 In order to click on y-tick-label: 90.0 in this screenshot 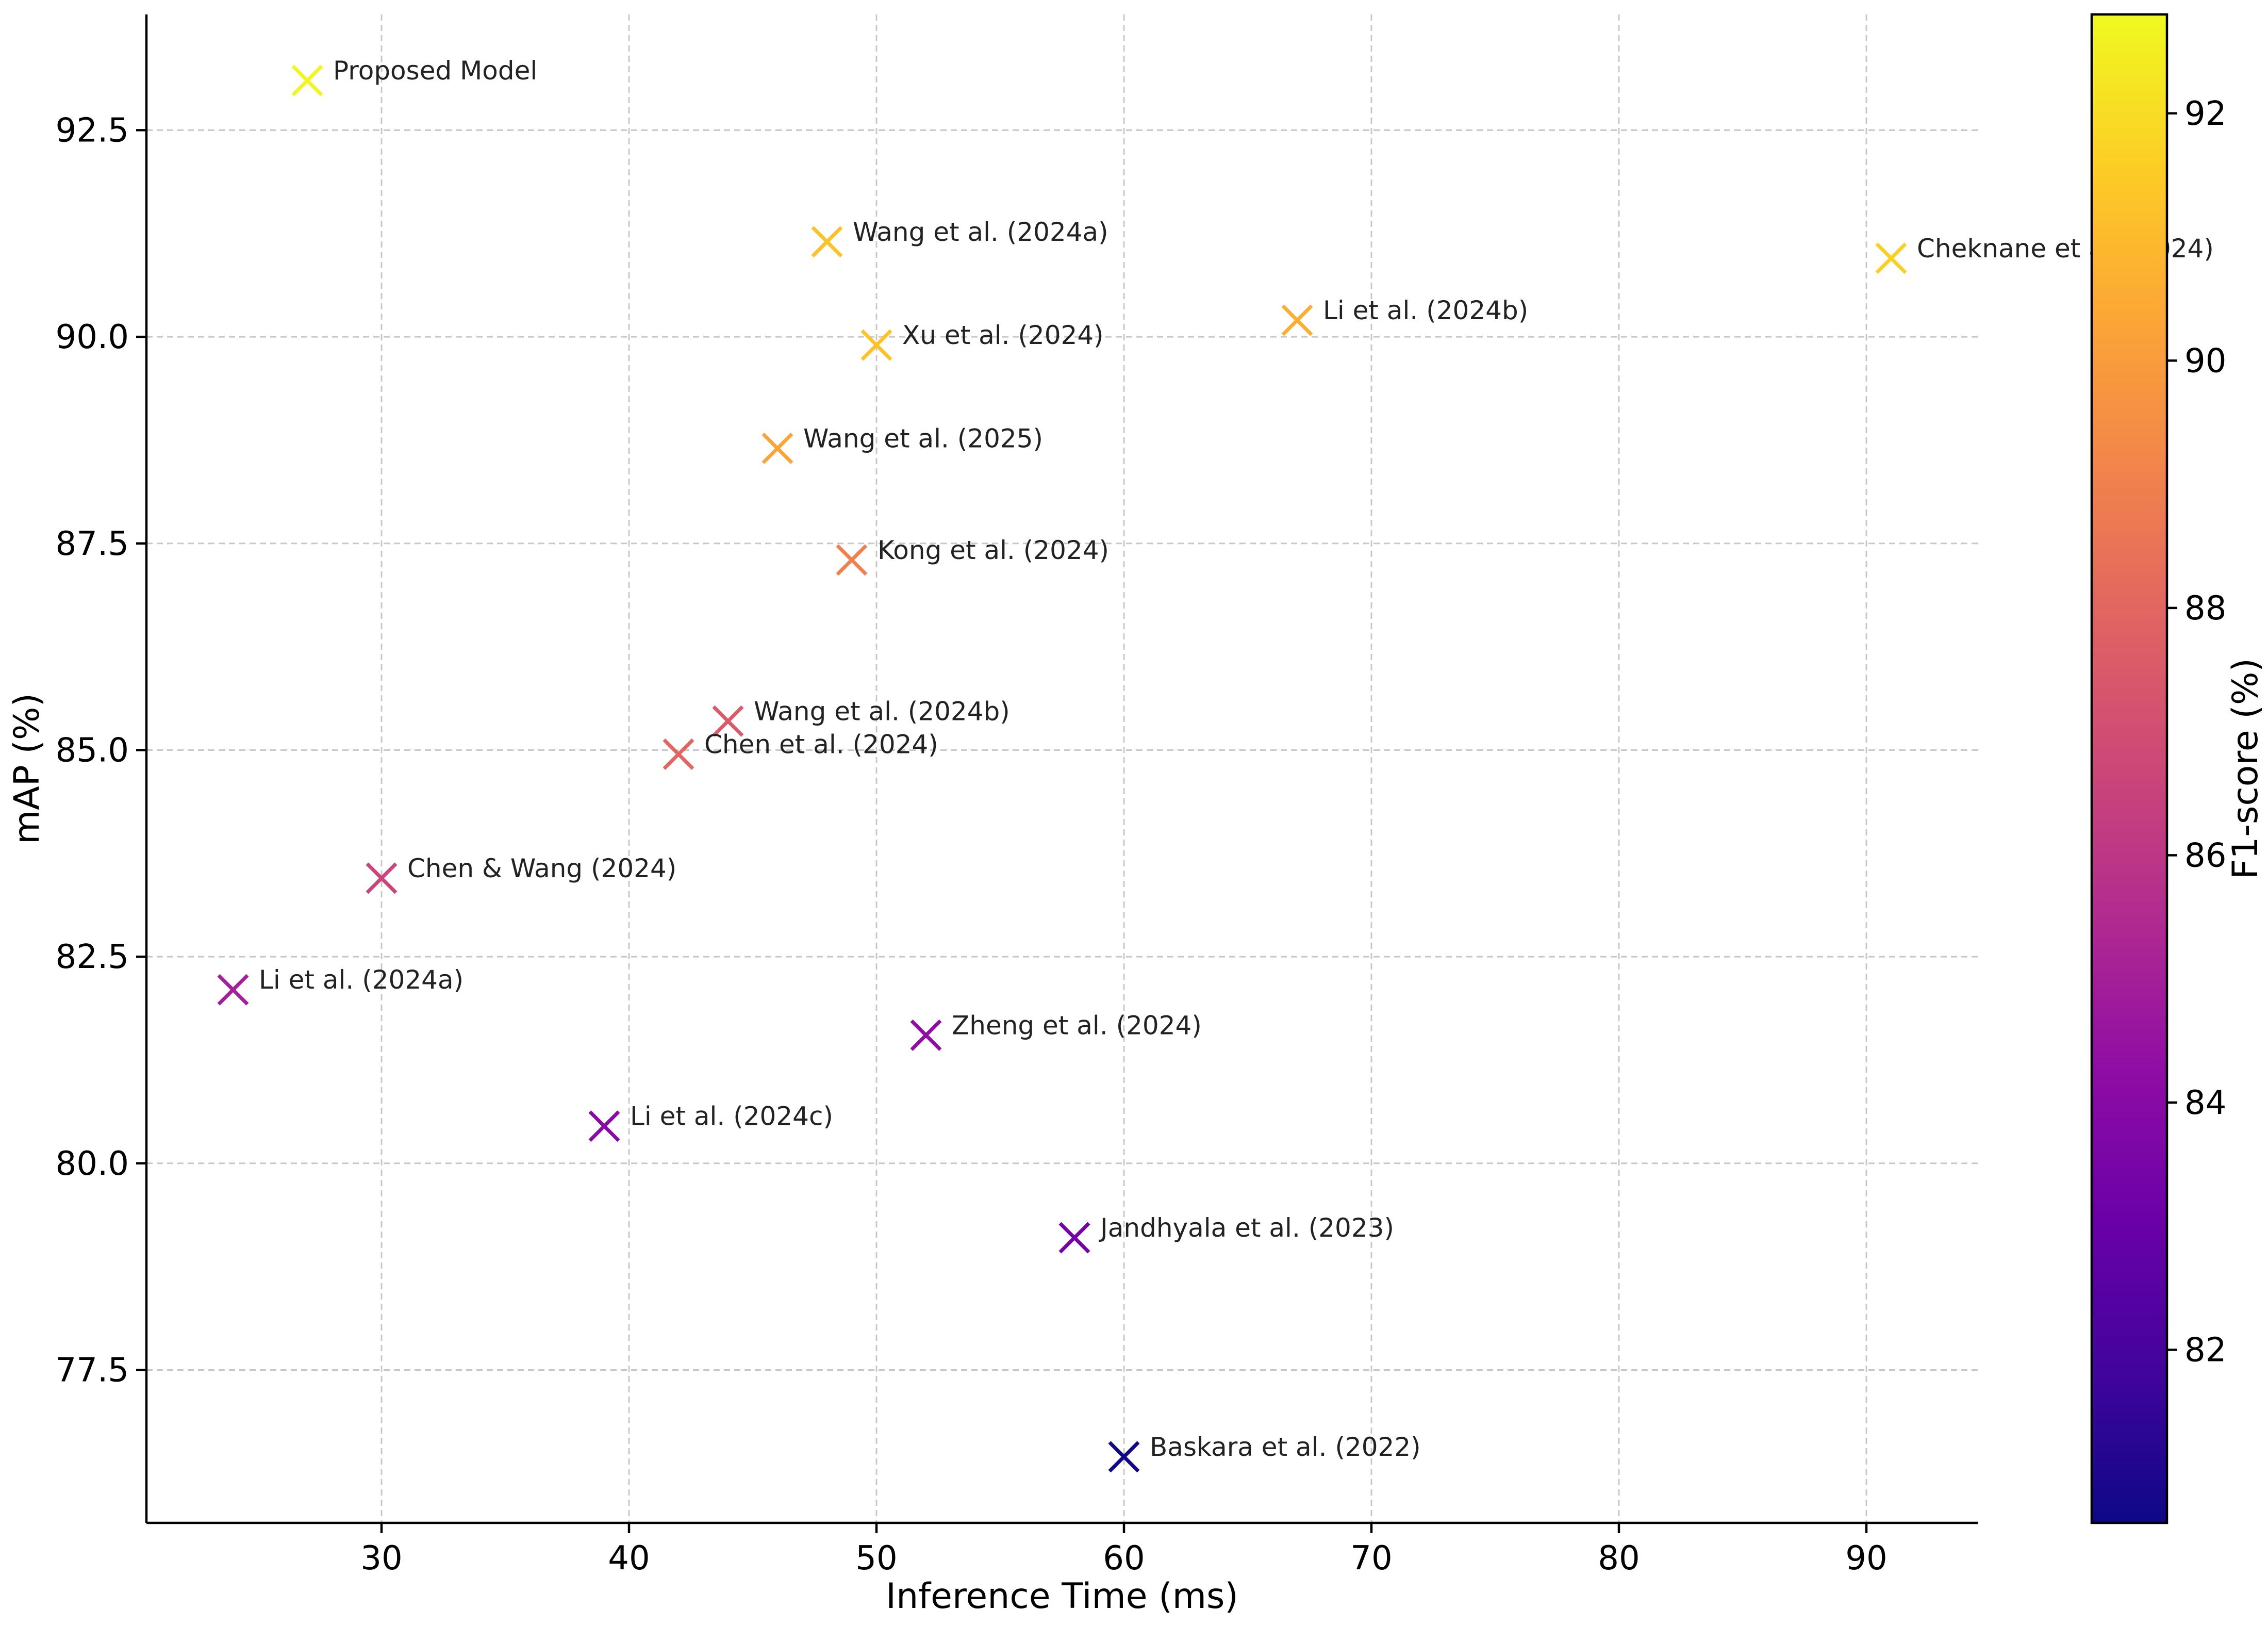, I will do `click(92, 337)`.